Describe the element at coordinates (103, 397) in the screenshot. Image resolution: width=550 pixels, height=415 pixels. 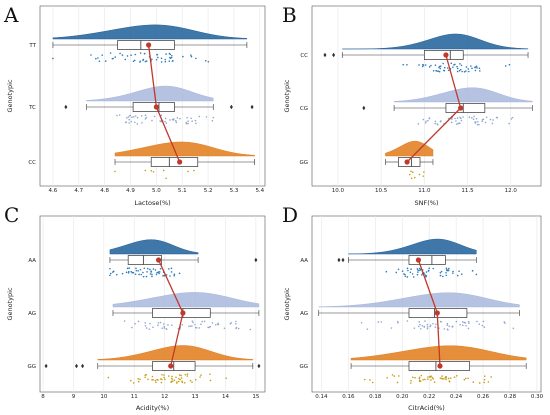
I see `x-tick-label: 10` at that location.